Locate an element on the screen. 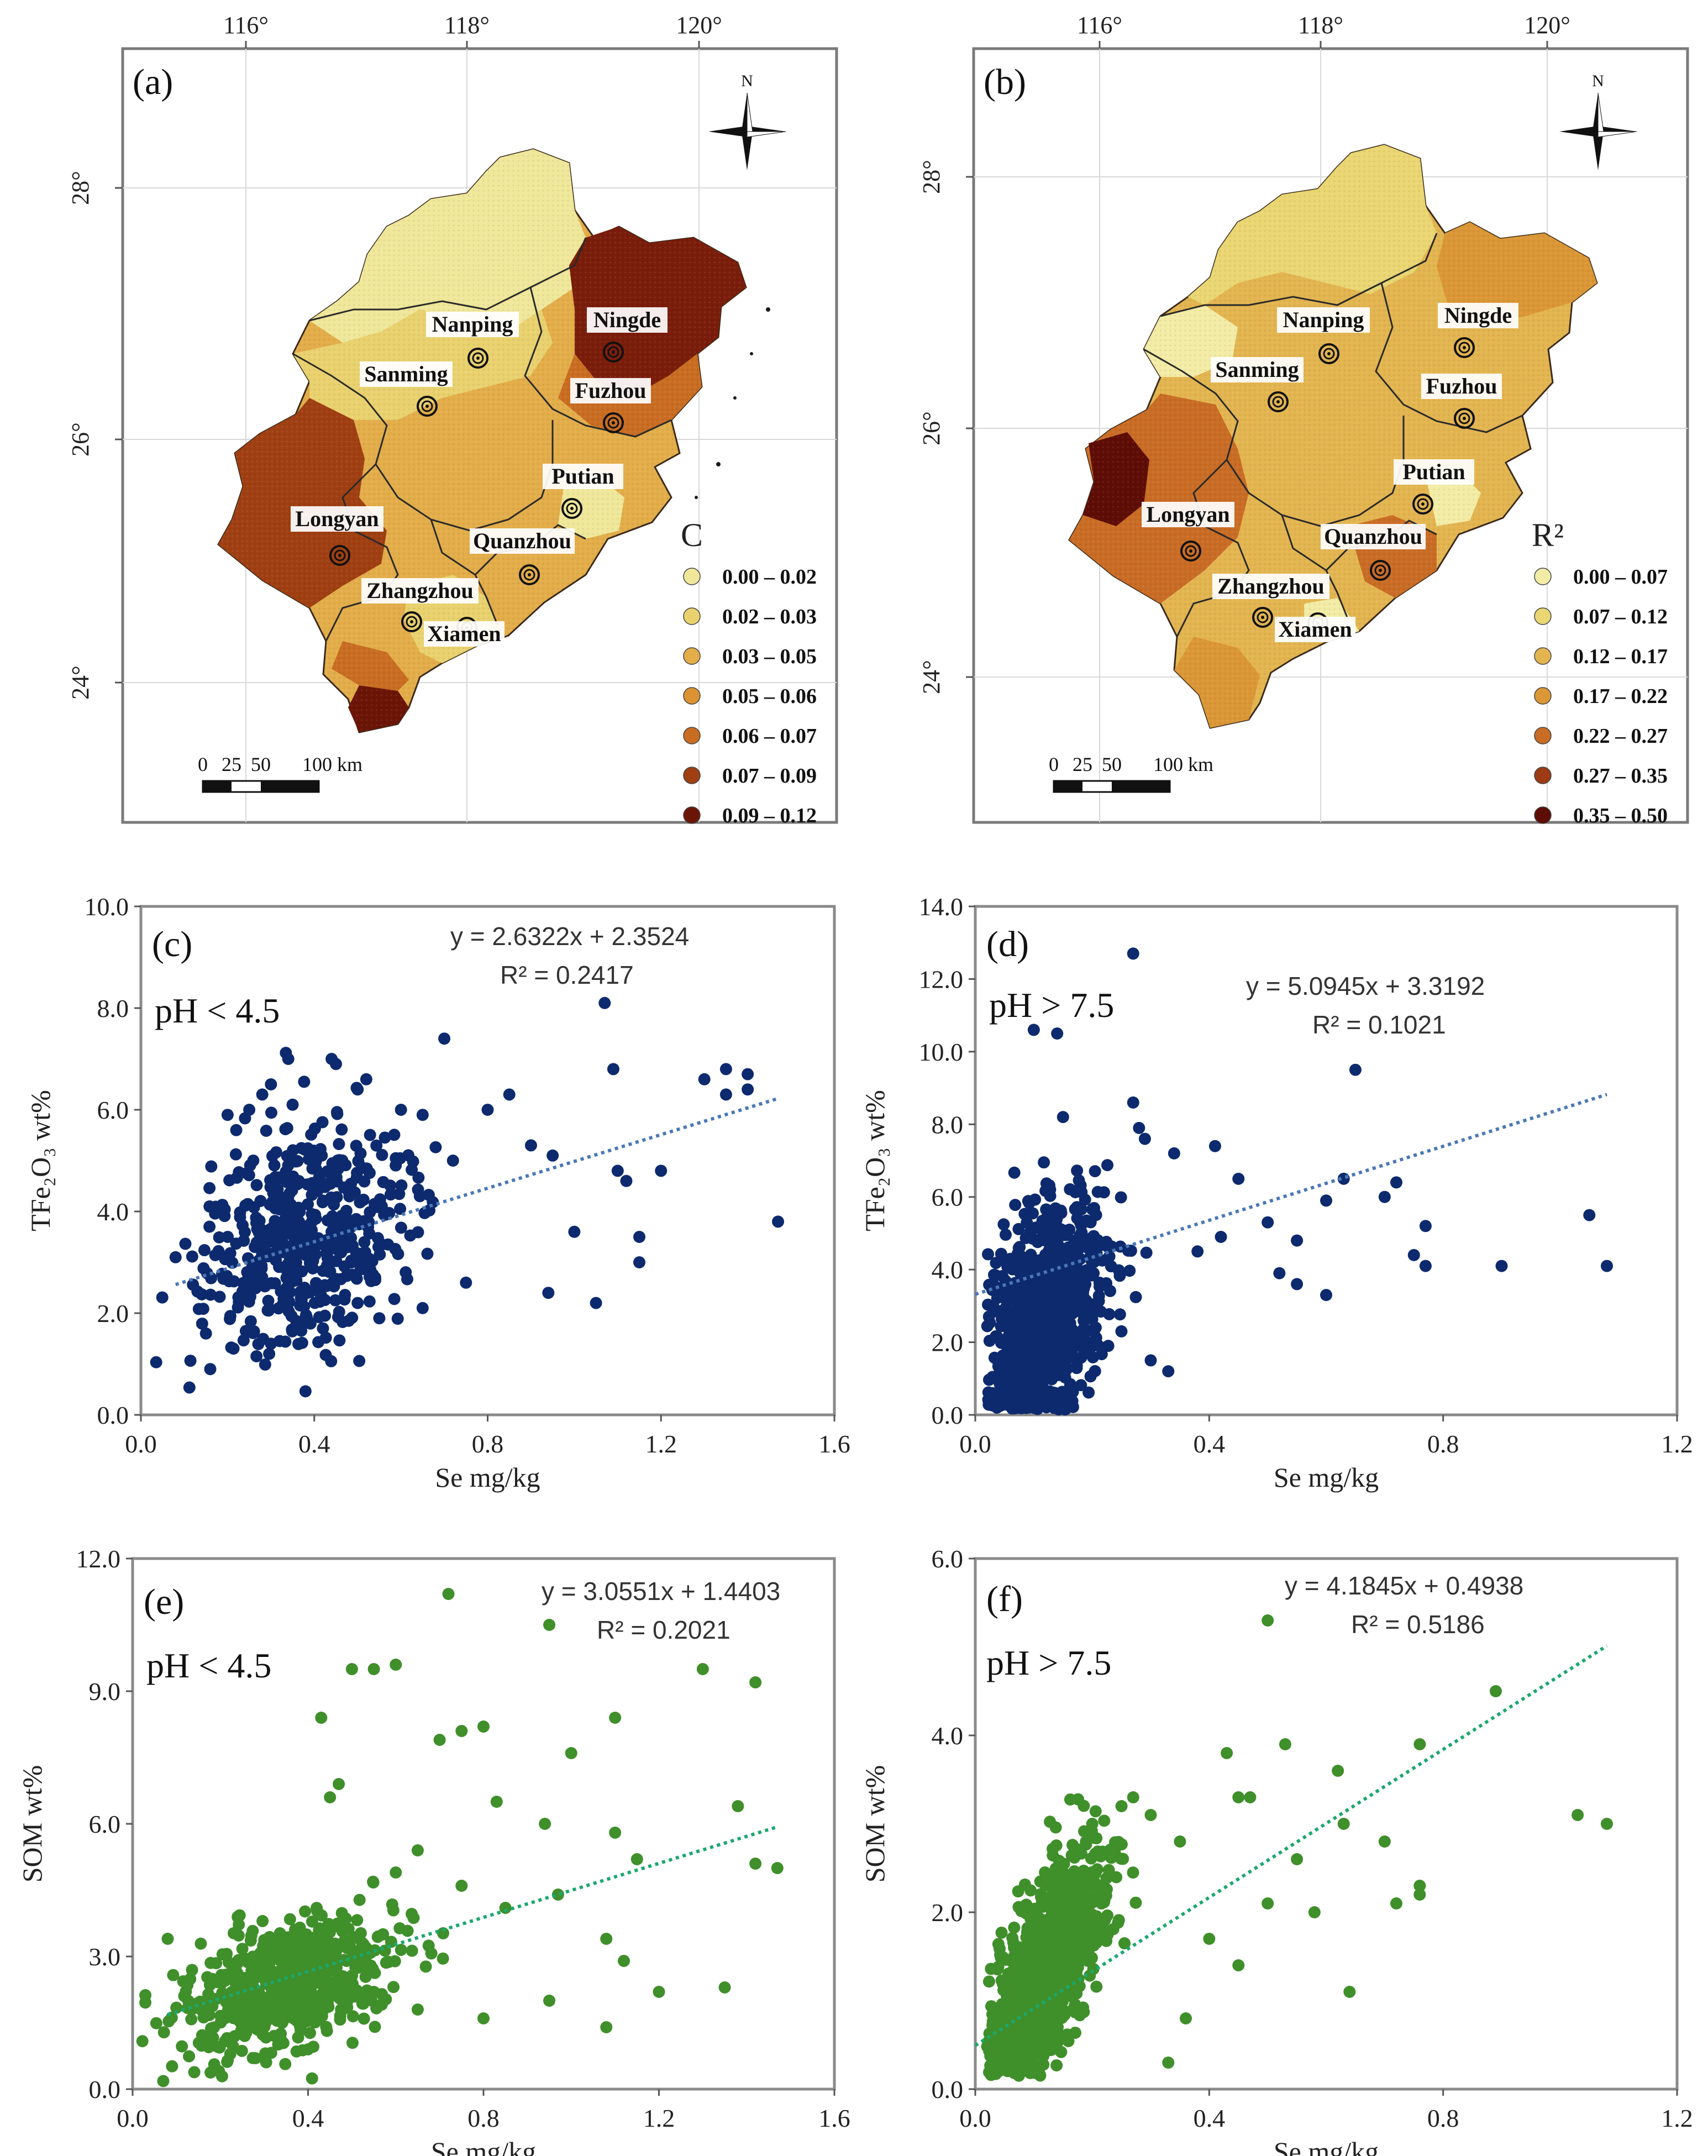 The height and width of the screenshot is (2156, 1708). legend-label: 0.00 – 0.02 is located at coordinates (770, 577).